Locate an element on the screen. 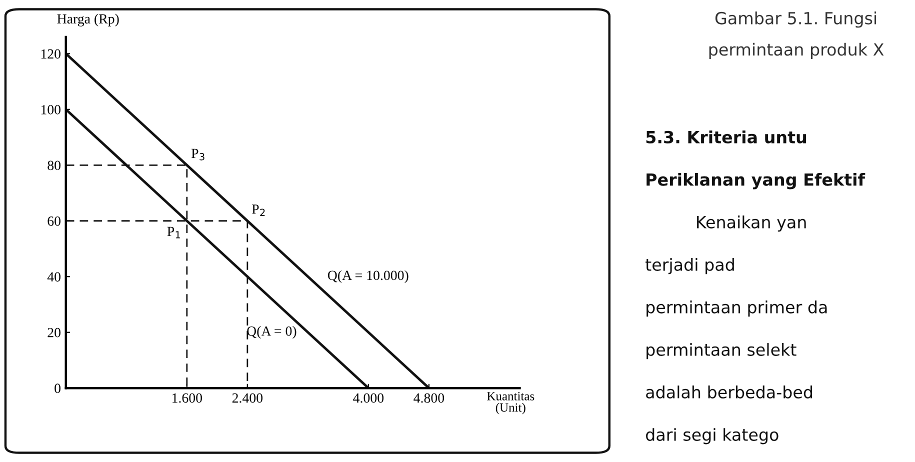  text: dari segi katego is located at coordinates (712, 436).